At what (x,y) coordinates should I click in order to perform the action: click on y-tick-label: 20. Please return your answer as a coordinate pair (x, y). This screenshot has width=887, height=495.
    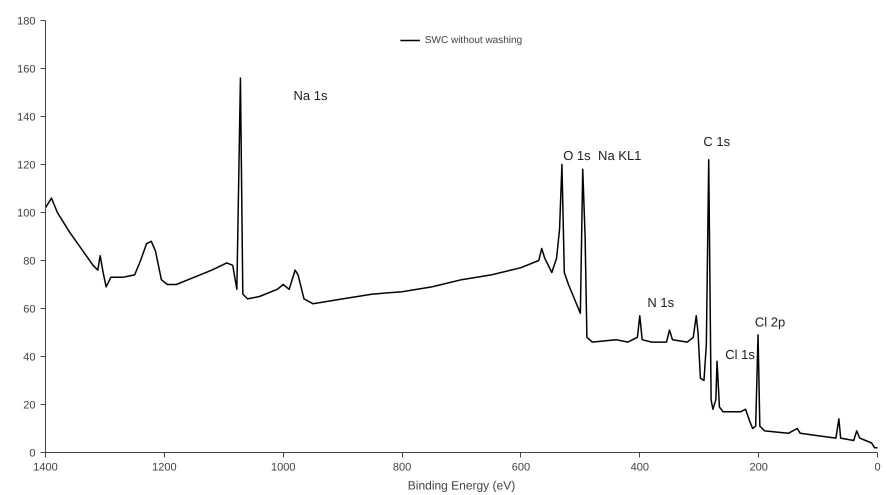
    Looking at the image, I should click on (29, 406).